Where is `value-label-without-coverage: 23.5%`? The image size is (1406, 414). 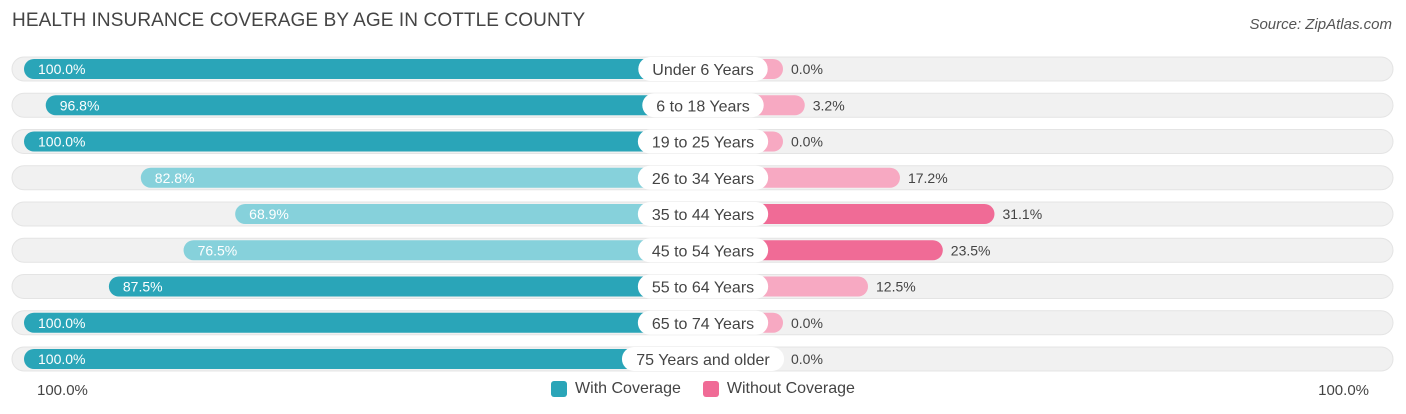
value-label-without-coverage: 23.5% is located at coordinates (971, 250).